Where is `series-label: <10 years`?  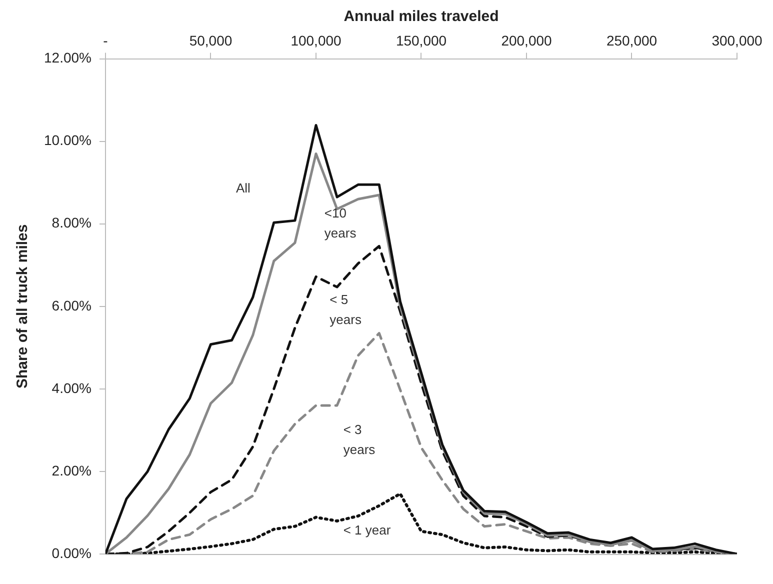
series-label: <10 years is located at coordinates (340, 222).